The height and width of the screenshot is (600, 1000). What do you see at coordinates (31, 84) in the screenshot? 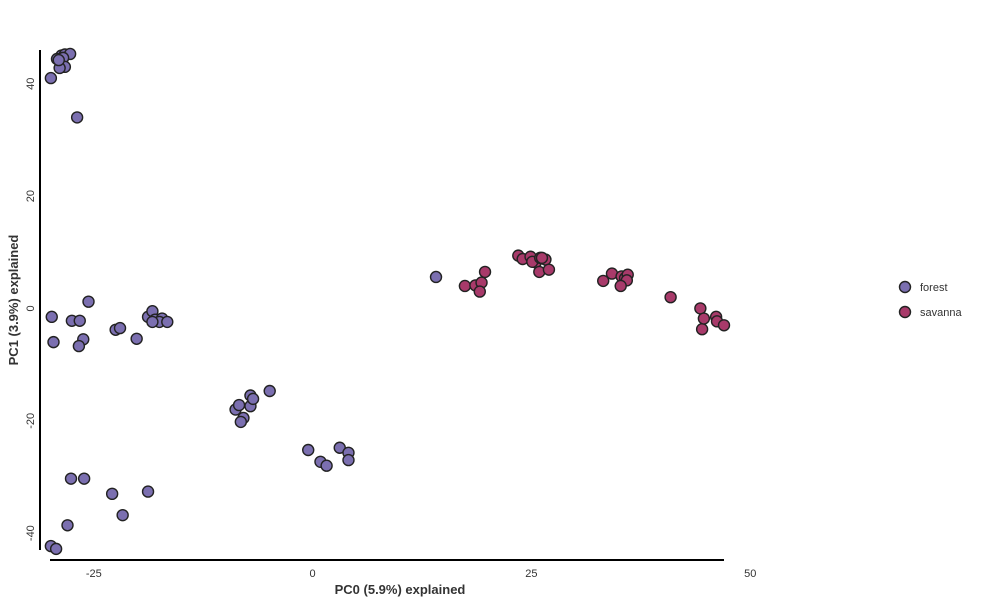
I see `y-tick-label: 40` at bounding box center [31, 84].